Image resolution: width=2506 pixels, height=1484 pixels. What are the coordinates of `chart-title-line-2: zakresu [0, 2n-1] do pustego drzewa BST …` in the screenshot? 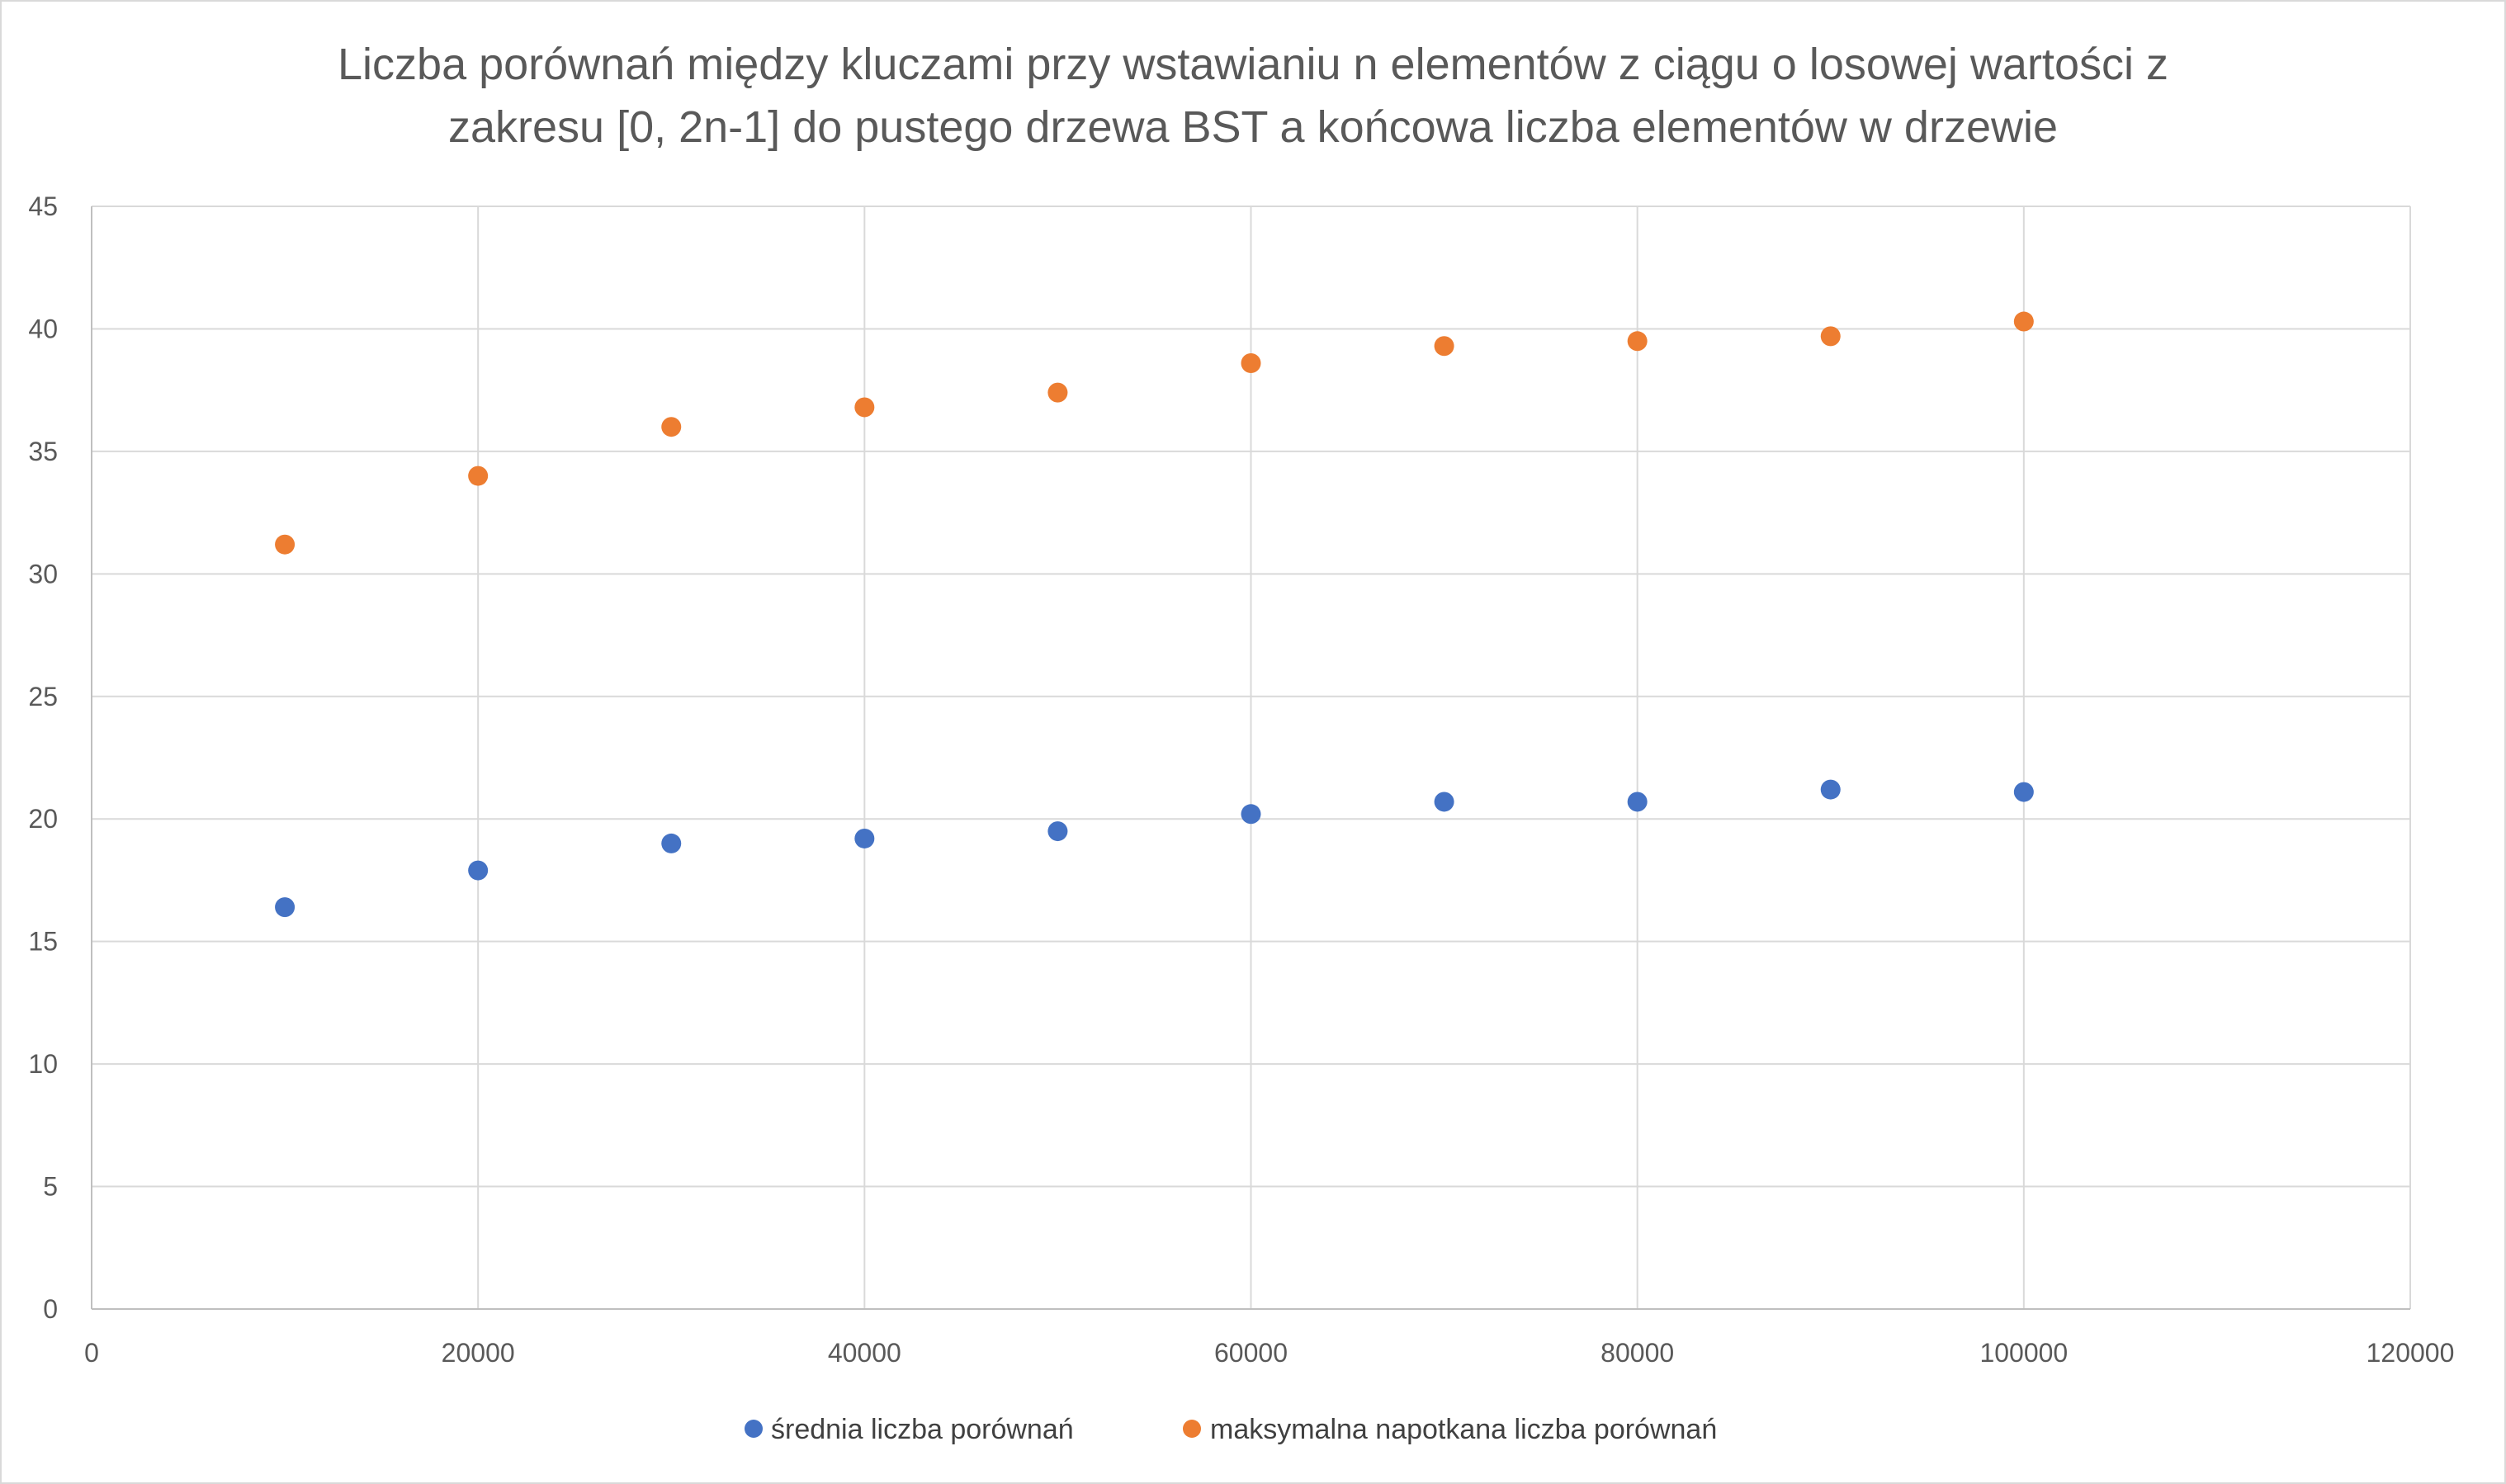 It's located at (1253, 127).